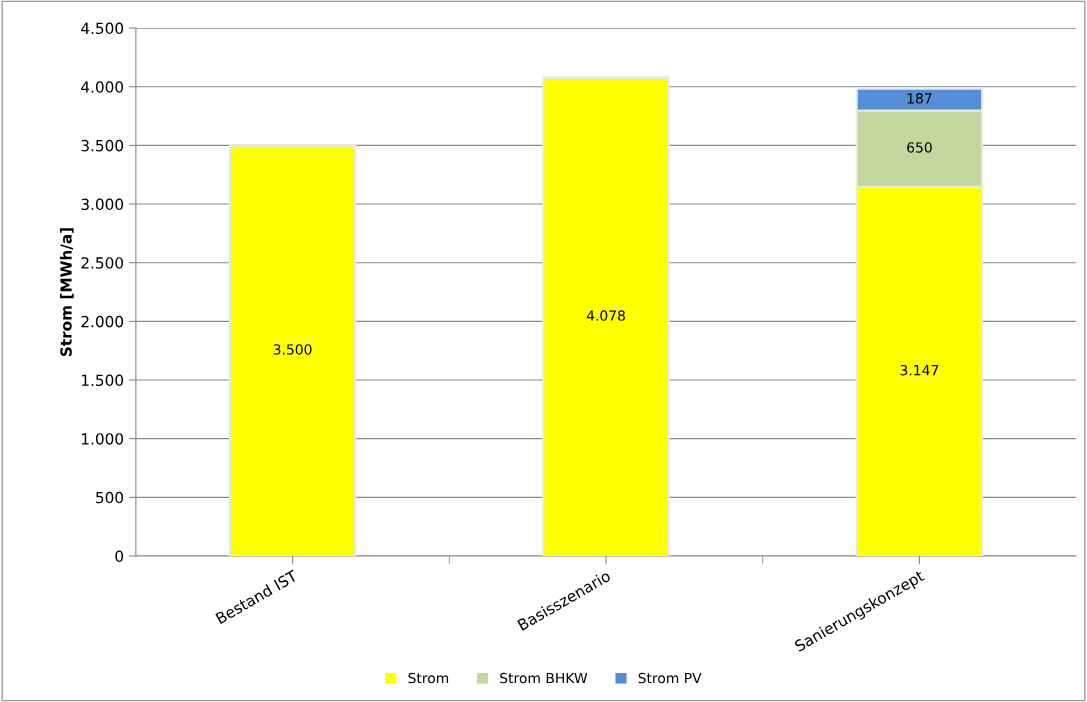 Image resolution: width=1087 pixels, height=702 pixels. Describe the element at coordinates (102, 204) in the screenshot. I see `y-tick-label: 3.000` at that location.